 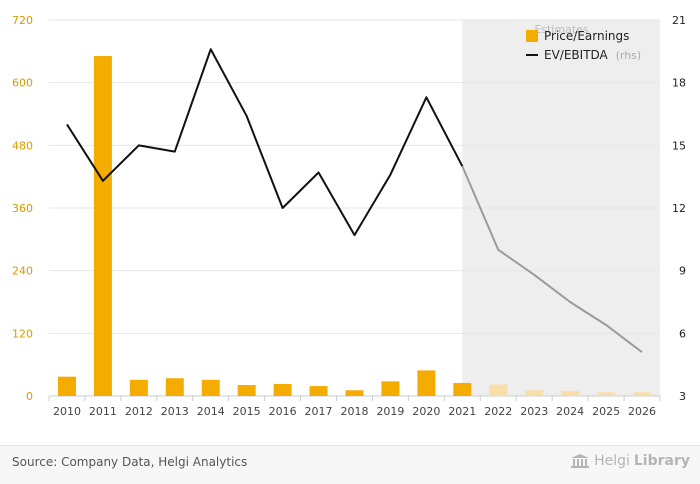 I want to click on x-tick-label: 2015, so click(x=247, y=411).